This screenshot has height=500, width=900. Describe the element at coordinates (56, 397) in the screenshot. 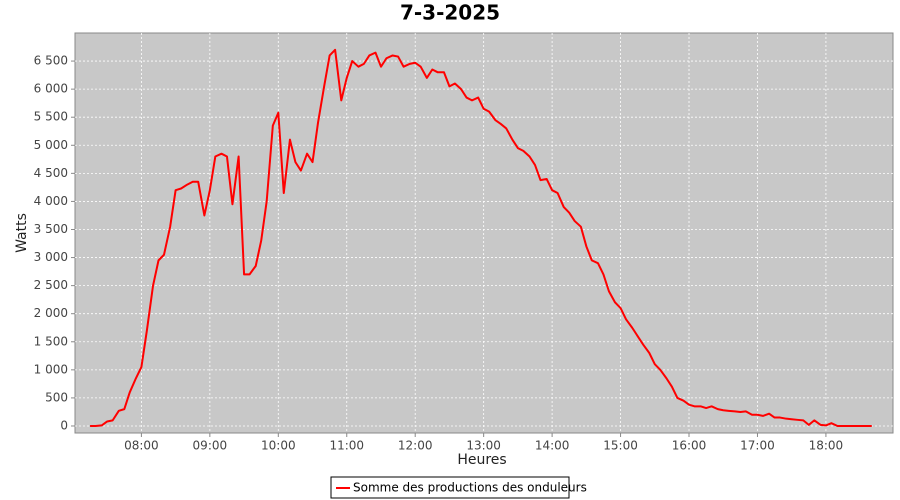

I see `y-tick-label: 500` at that location.